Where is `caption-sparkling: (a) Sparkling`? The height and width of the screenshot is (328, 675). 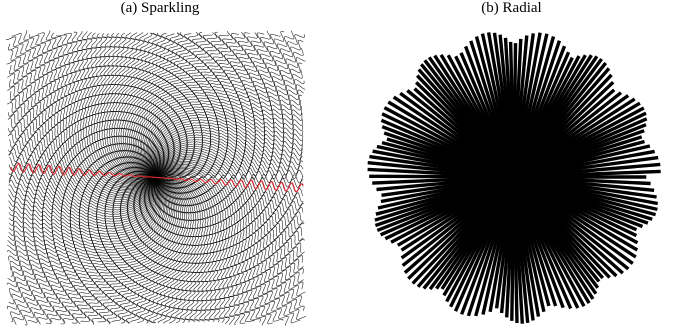 caption-sparkling: (a) Sparkling is located at coordinates (160, 8).